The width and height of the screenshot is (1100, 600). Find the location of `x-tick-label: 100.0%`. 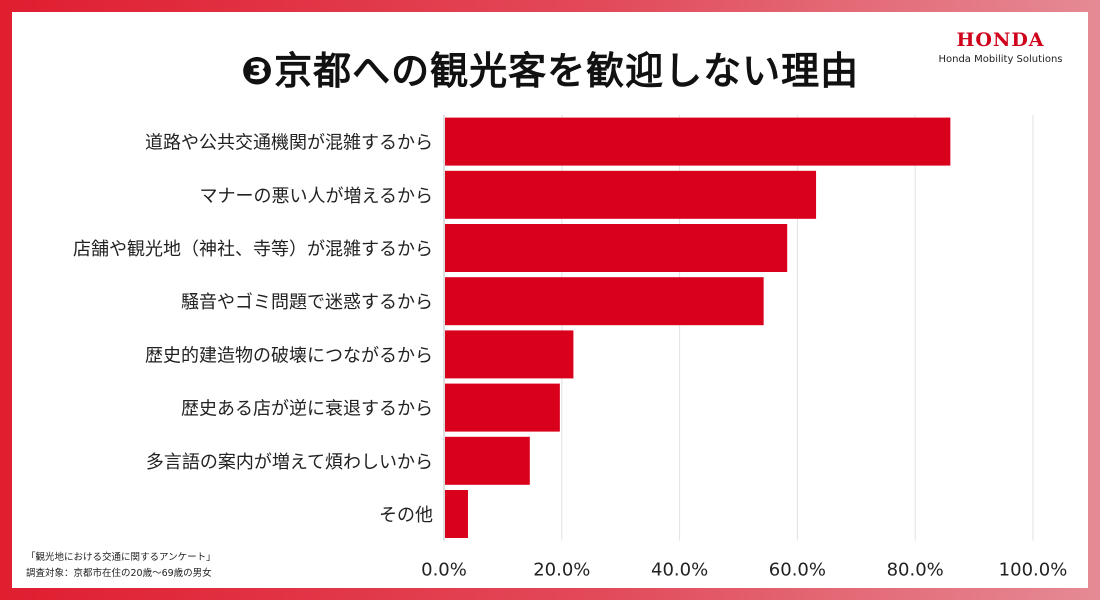

x-tick-label: 100.0% is located at coordinates (1033, 570).